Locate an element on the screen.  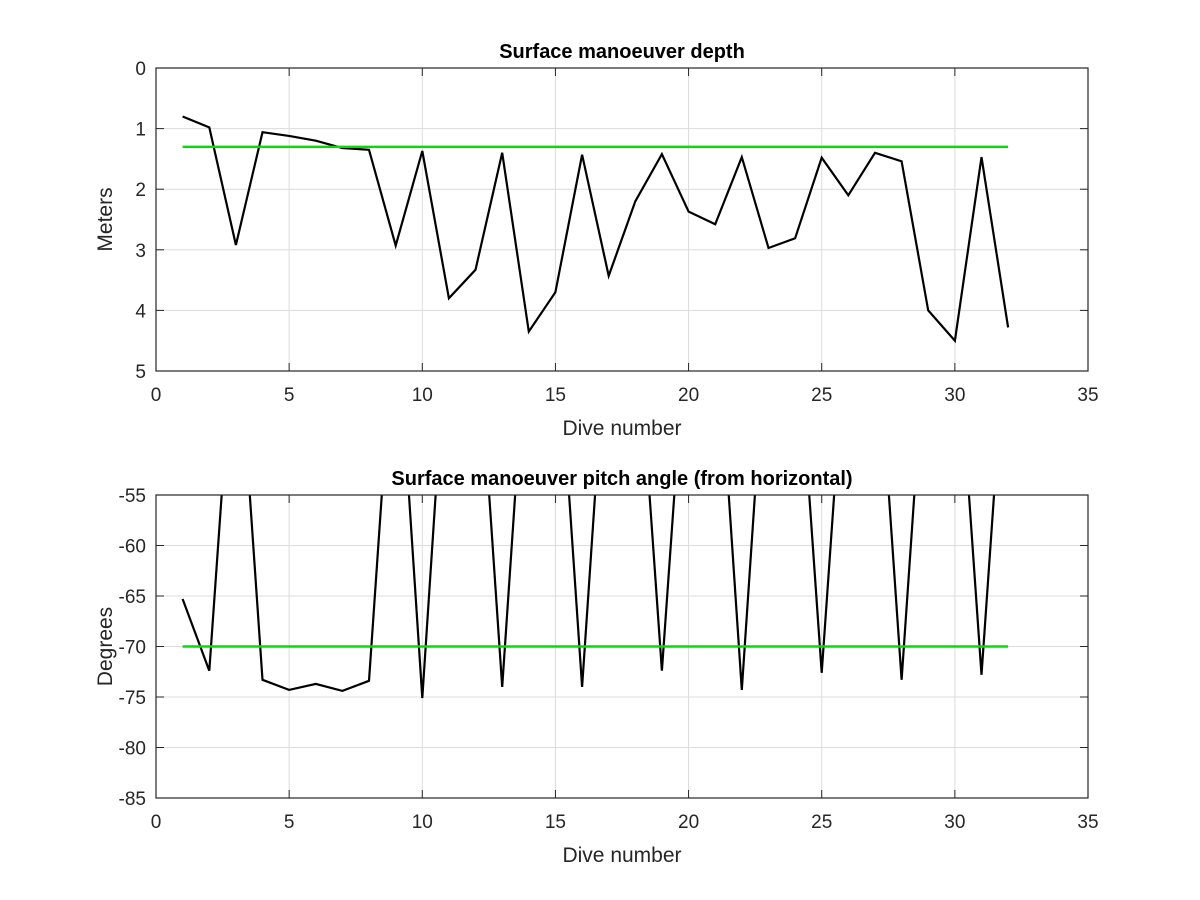
plot-1-x-tick-label: 5 is located at coordinates (289, 395).